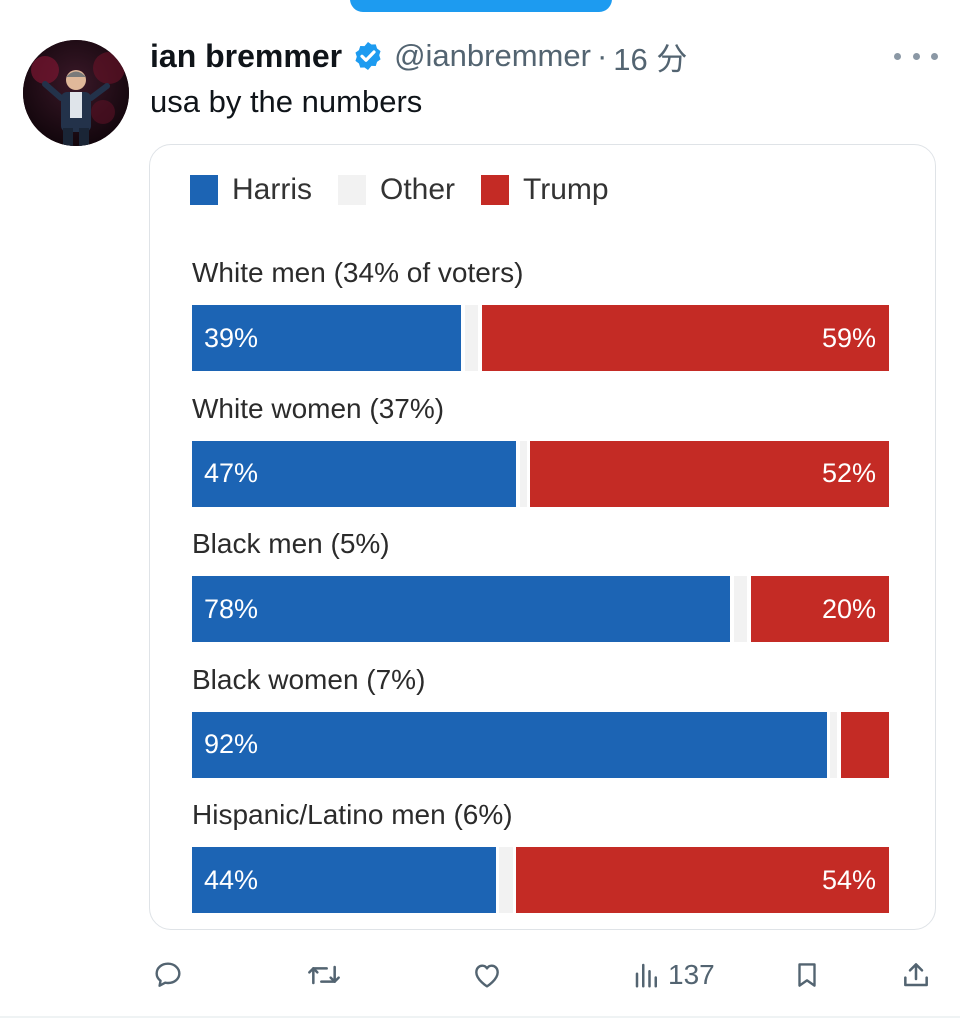 This screenshot has height=1024, width=960. I want to click on share-icon, so click(916, 975).